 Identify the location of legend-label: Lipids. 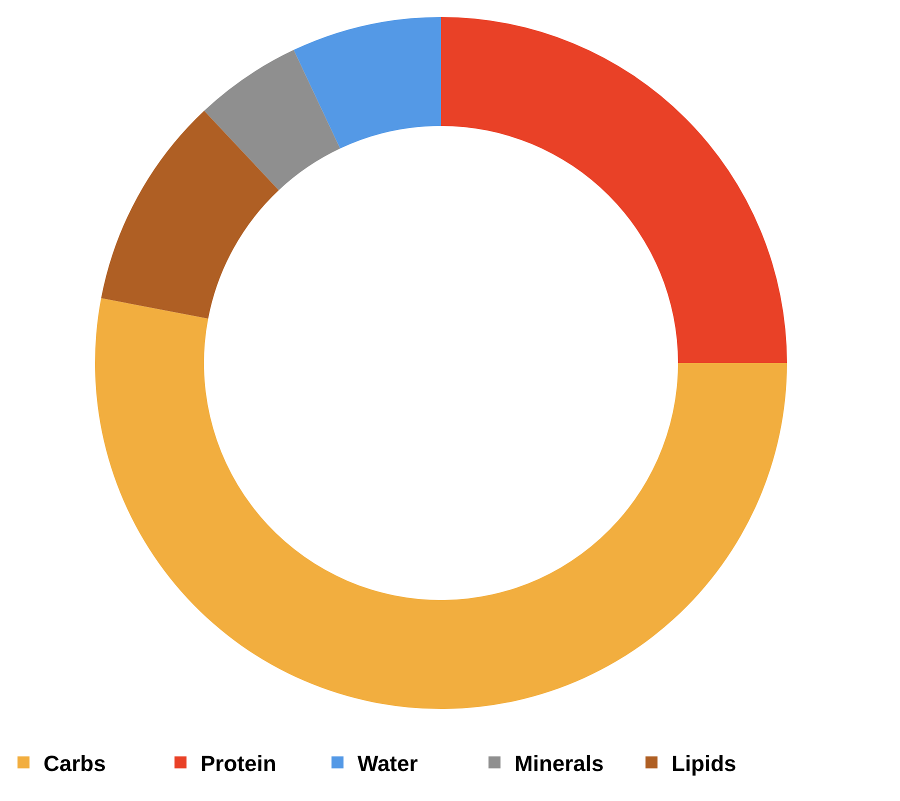
(704, 763).